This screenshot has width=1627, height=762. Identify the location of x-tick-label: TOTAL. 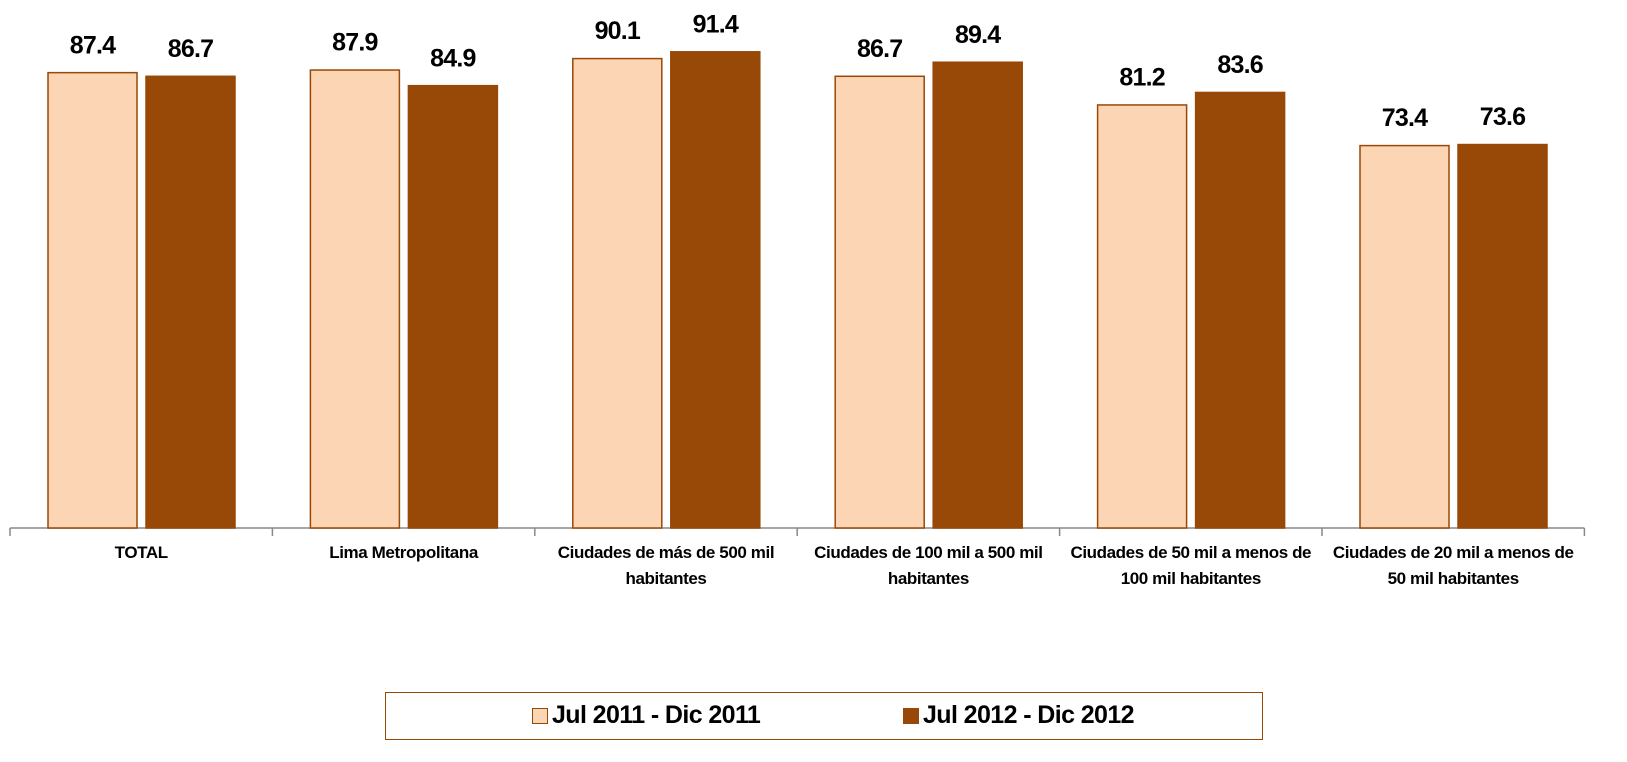
(141, 552).